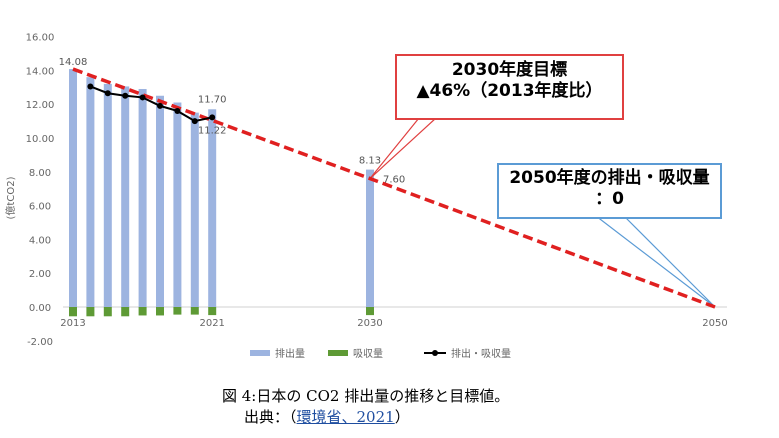 The image size is (779, 438). What do you see at coordinates (10, 197) in the screenshot?
I see `y-axis-label: (億tCO2)` at bounding box center [10, 197].